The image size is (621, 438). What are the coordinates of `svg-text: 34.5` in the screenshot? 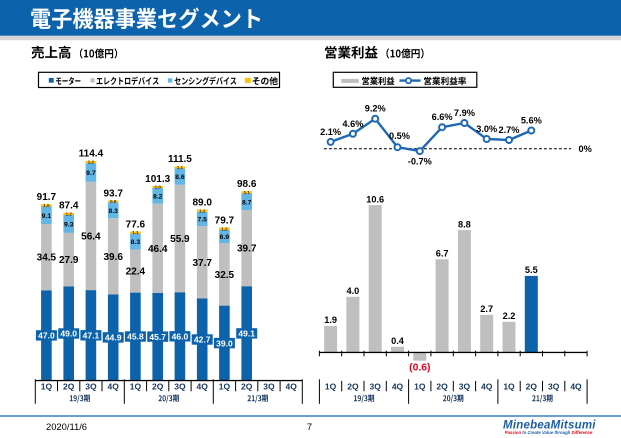 It's located at (47, 258).